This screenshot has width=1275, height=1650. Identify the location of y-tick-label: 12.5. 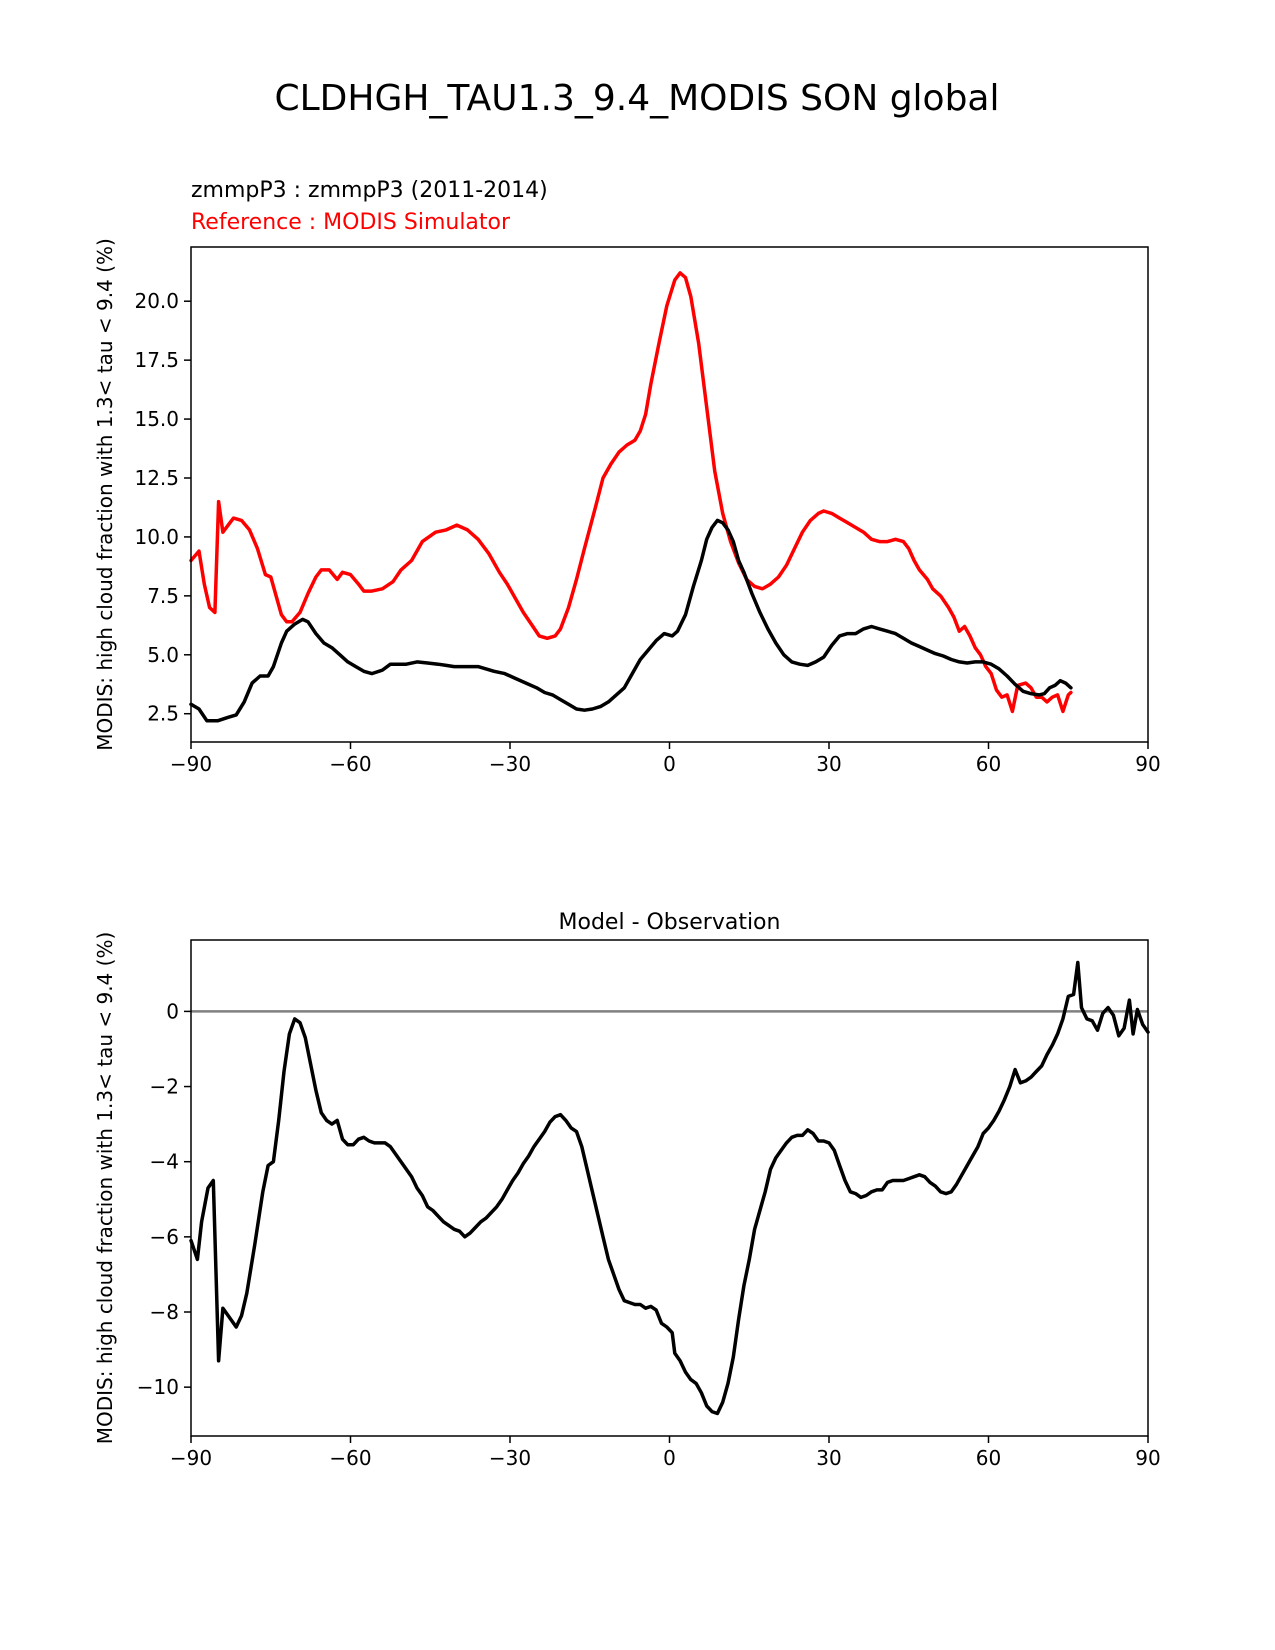
(156, 478).